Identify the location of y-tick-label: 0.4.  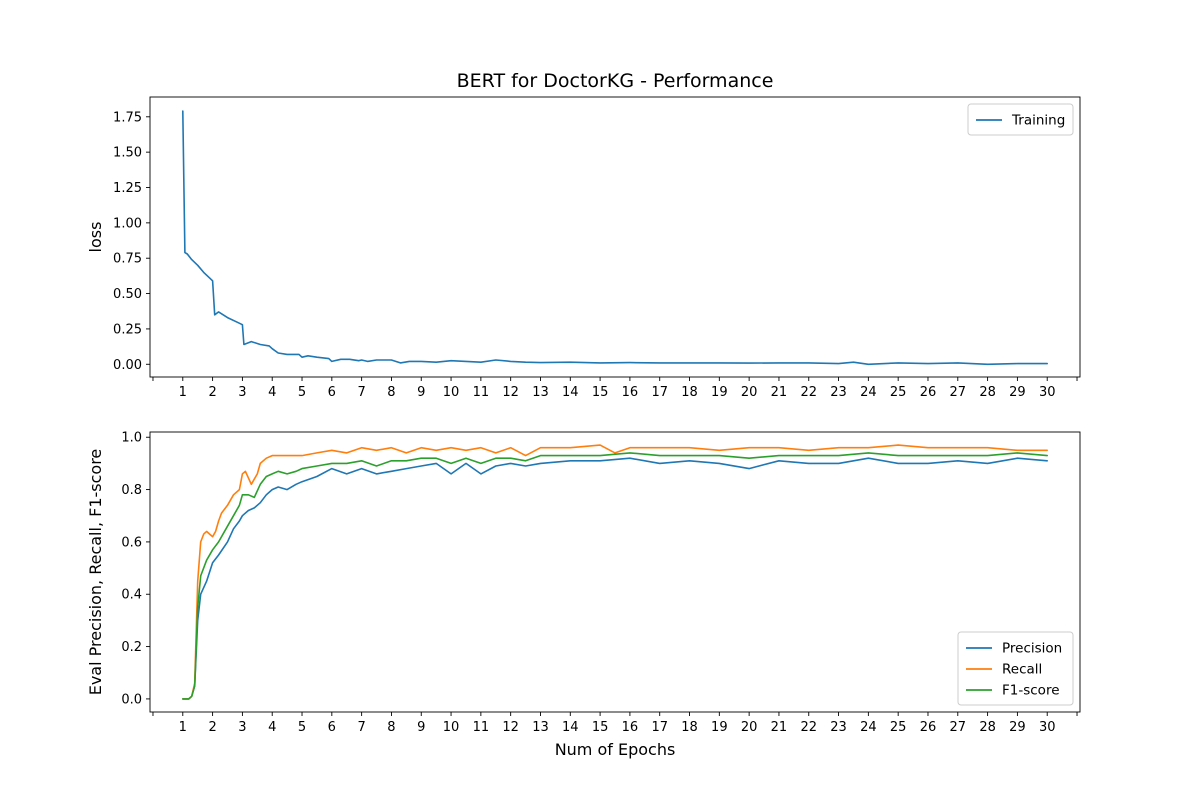
(131, 595).